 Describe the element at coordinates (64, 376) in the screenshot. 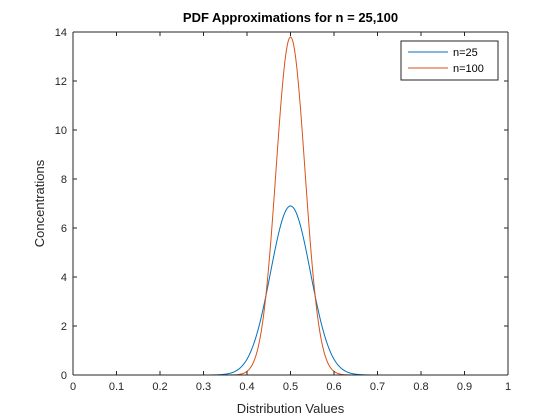

I see `y-tick-label: 0` at that location.